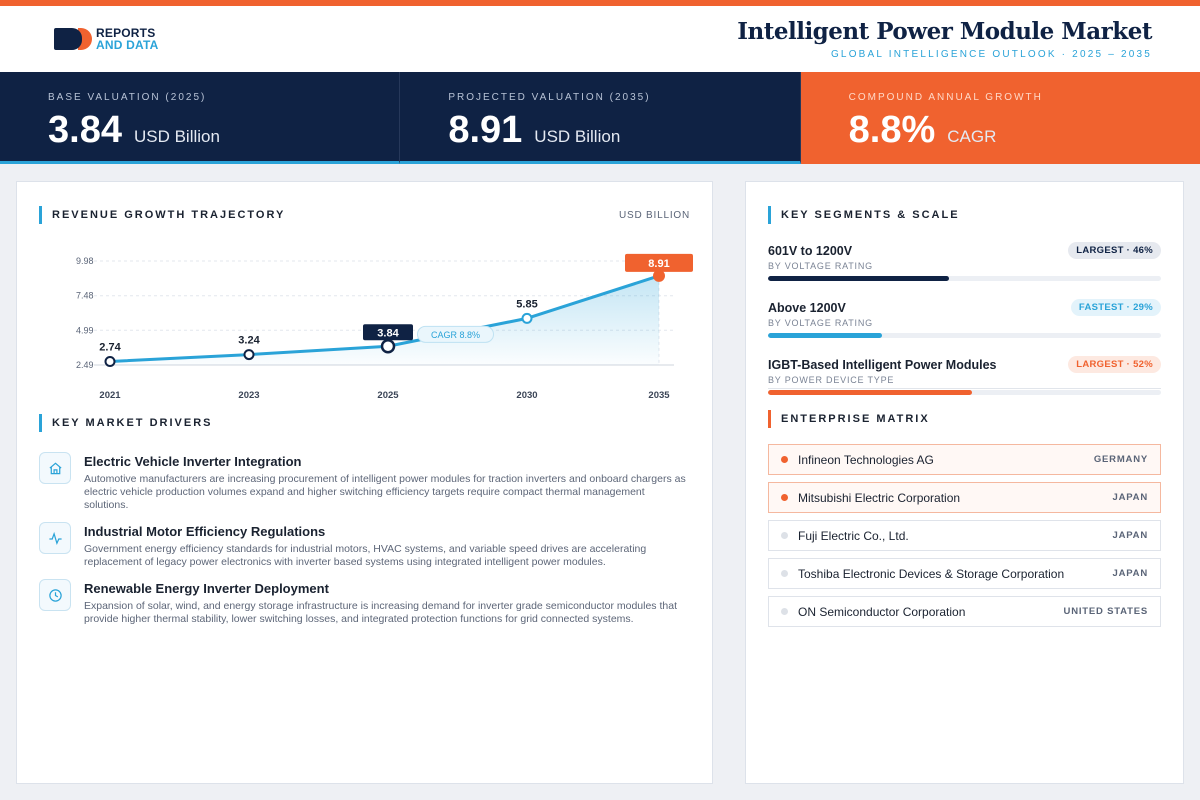  What do you see at coordinates (654, 215) in the screenshot?
I see `chart-unit-label: USD BILLION` at bounding box center [654, 215].